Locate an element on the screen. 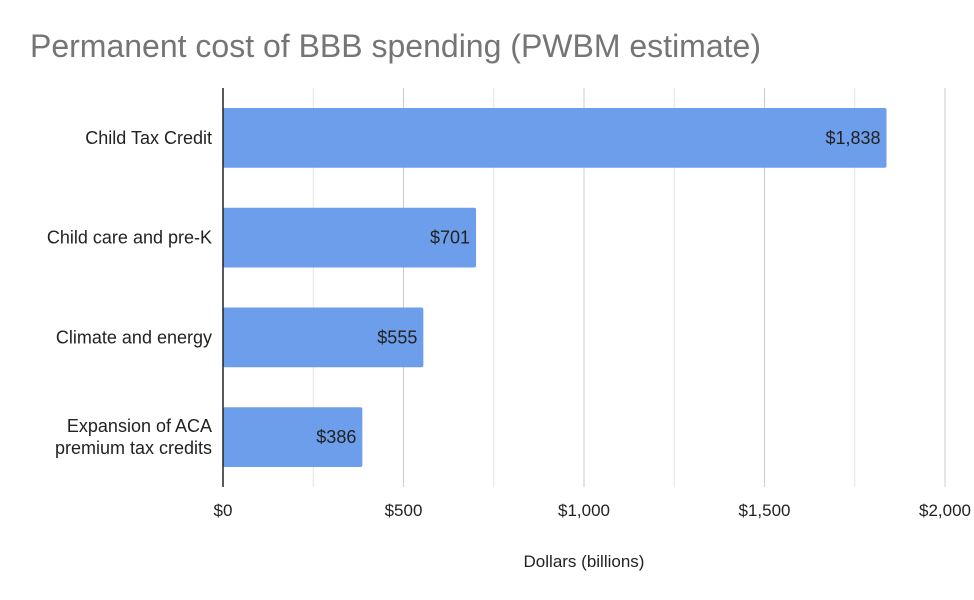  category-label-line: Expansion of ACA is located at coordinates (139, 426).